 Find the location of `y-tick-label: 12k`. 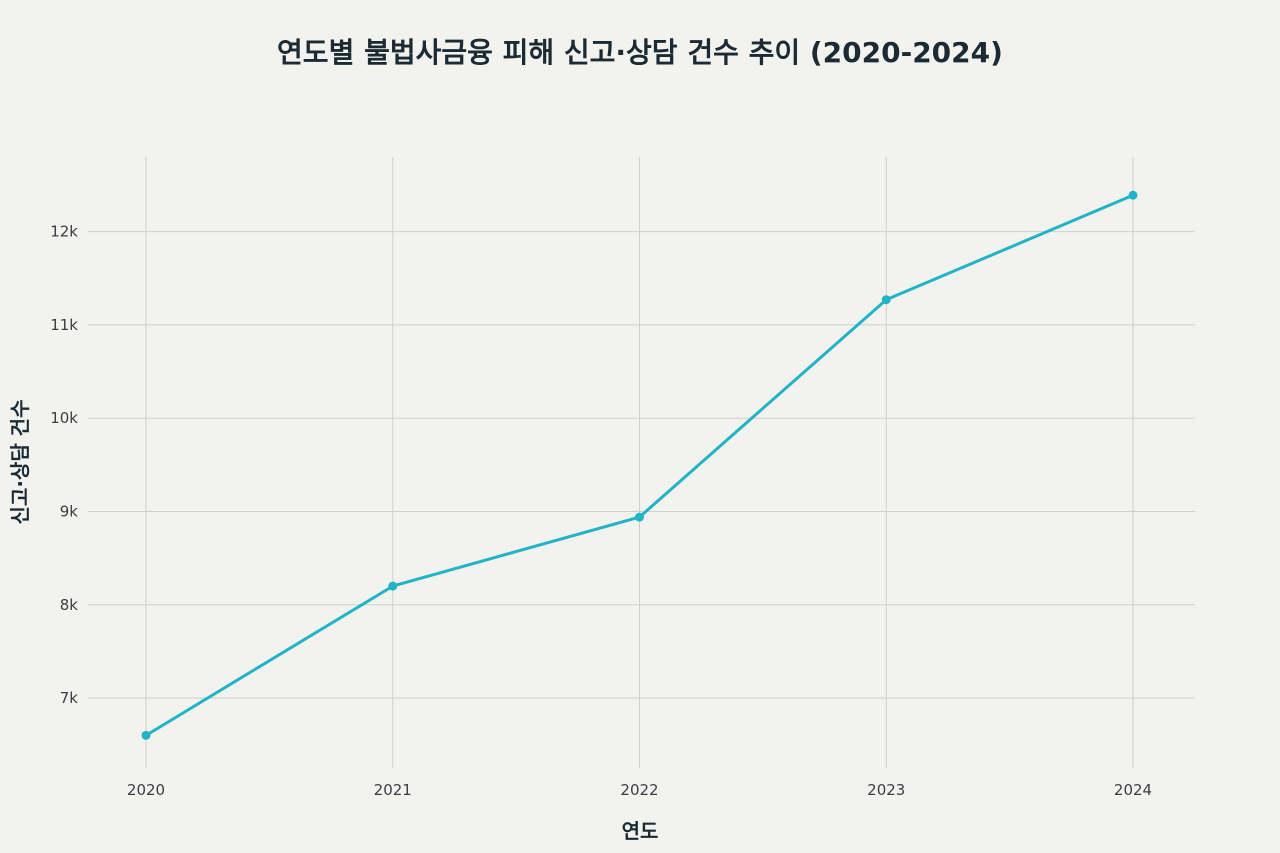

y-tick-label: 12k is located at coordinates (64, 232).